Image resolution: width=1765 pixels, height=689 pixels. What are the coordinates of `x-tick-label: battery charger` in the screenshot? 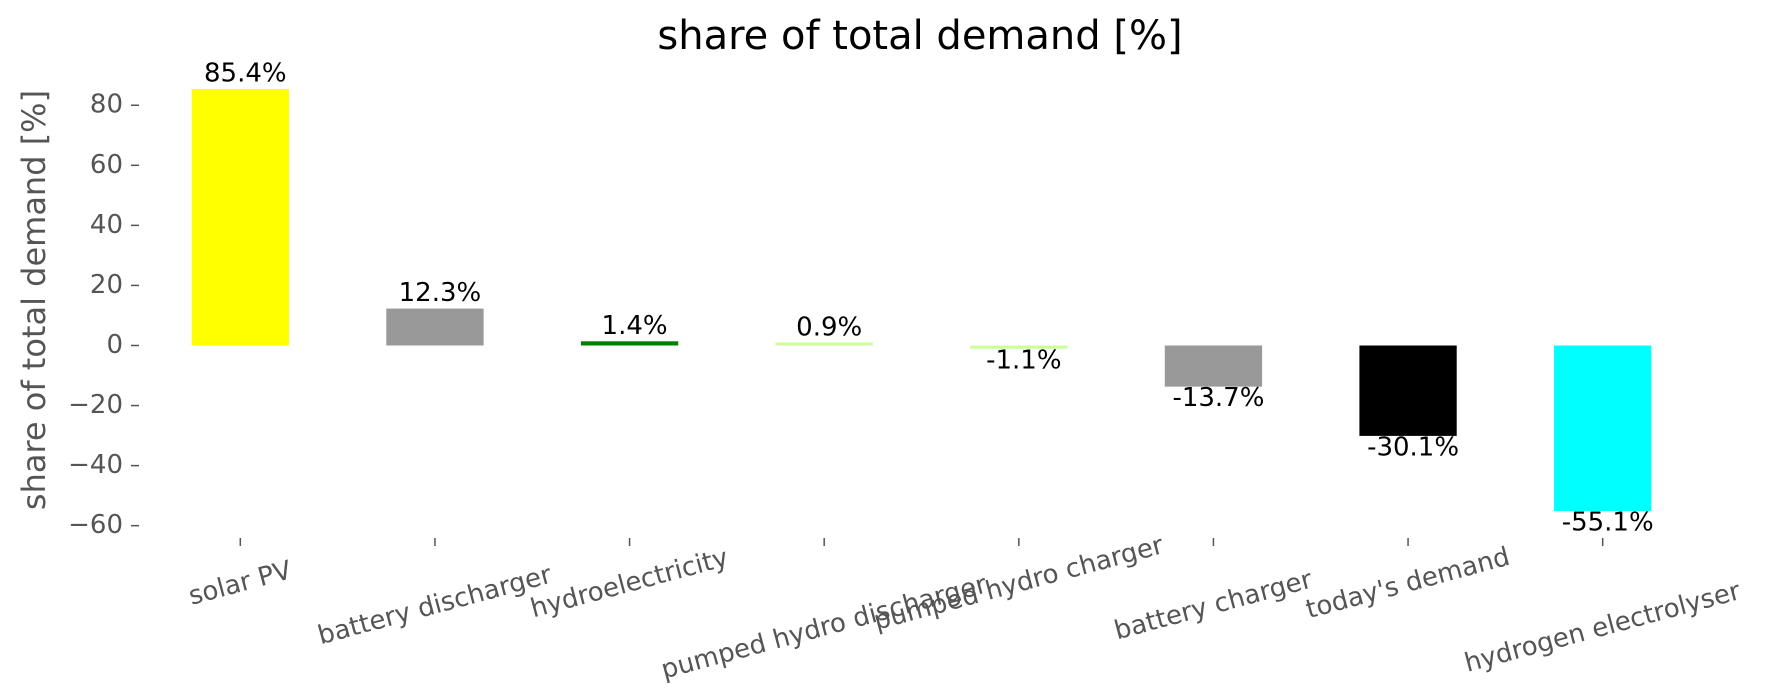 It's located at (1213, 606).